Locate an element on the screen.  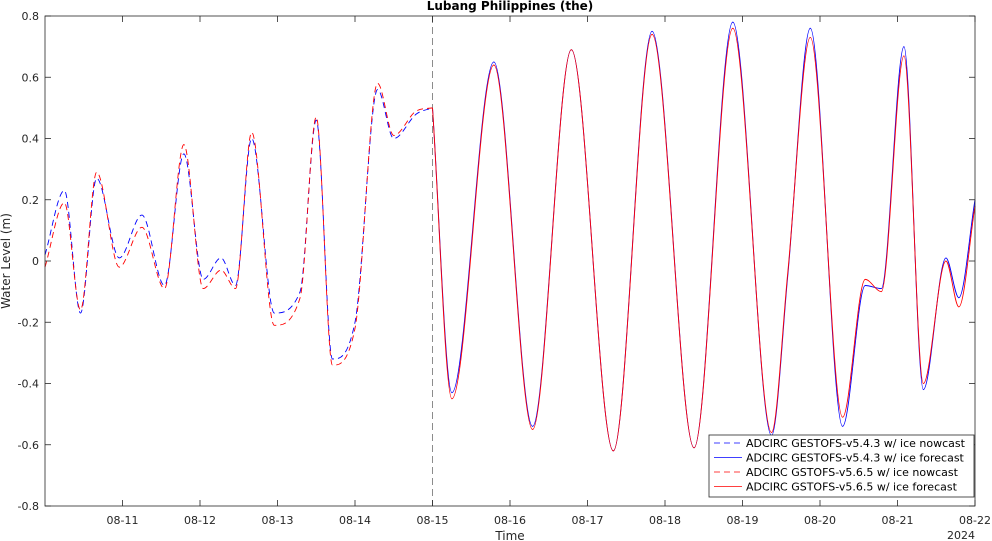
legend-label-gestofs-nowcast: ADCIRC GESTOFS-v5.4.3 w/ ice nowcast is located at coordinates (856, 443).